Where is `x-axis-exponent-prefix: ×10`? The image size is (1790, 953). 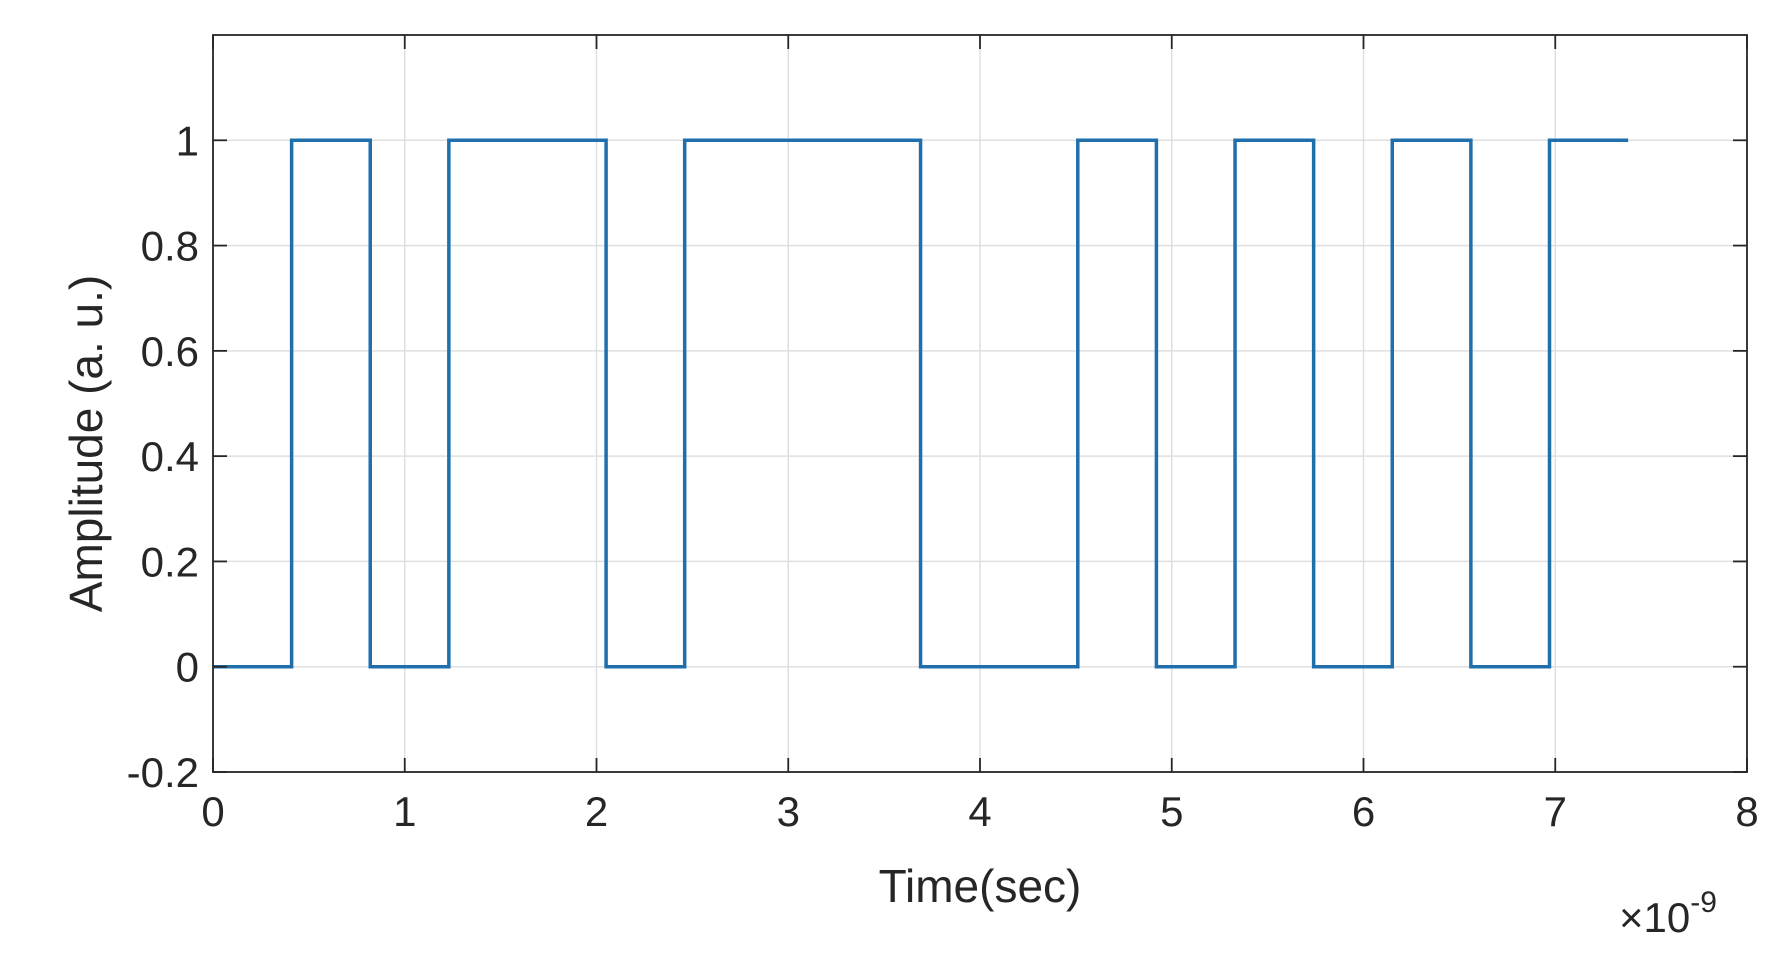
x-axis-exponent-prefix: ×10 is located at coordinates (1654, 917).